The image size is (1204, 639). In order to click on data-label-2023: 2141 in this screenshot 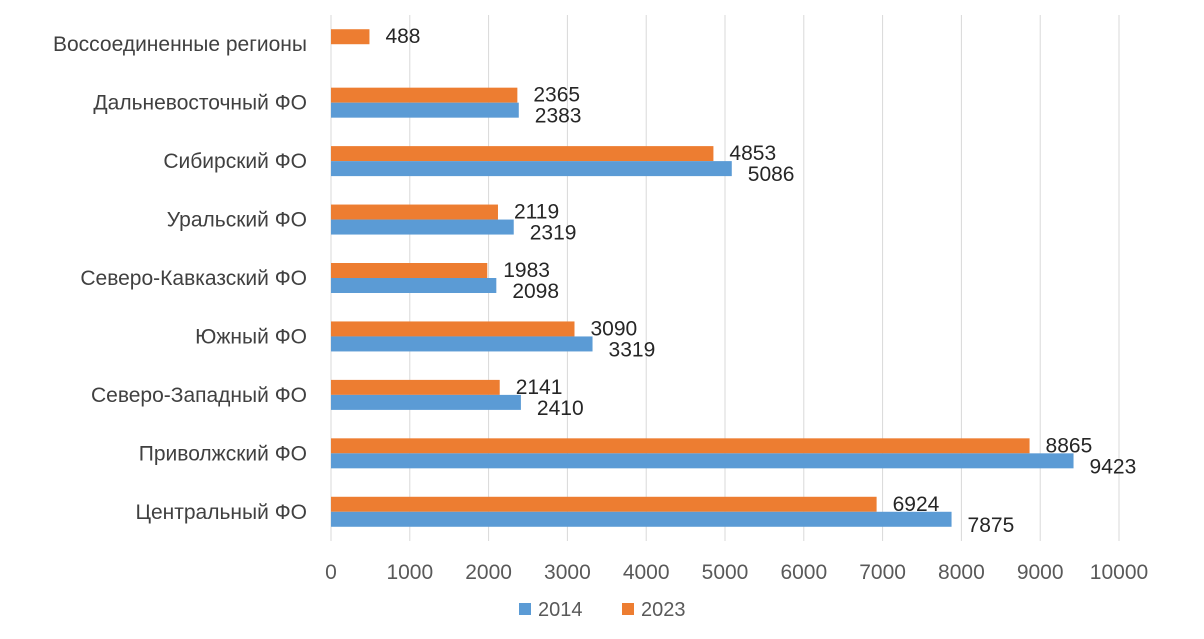, I will do `click(539, 387)`.